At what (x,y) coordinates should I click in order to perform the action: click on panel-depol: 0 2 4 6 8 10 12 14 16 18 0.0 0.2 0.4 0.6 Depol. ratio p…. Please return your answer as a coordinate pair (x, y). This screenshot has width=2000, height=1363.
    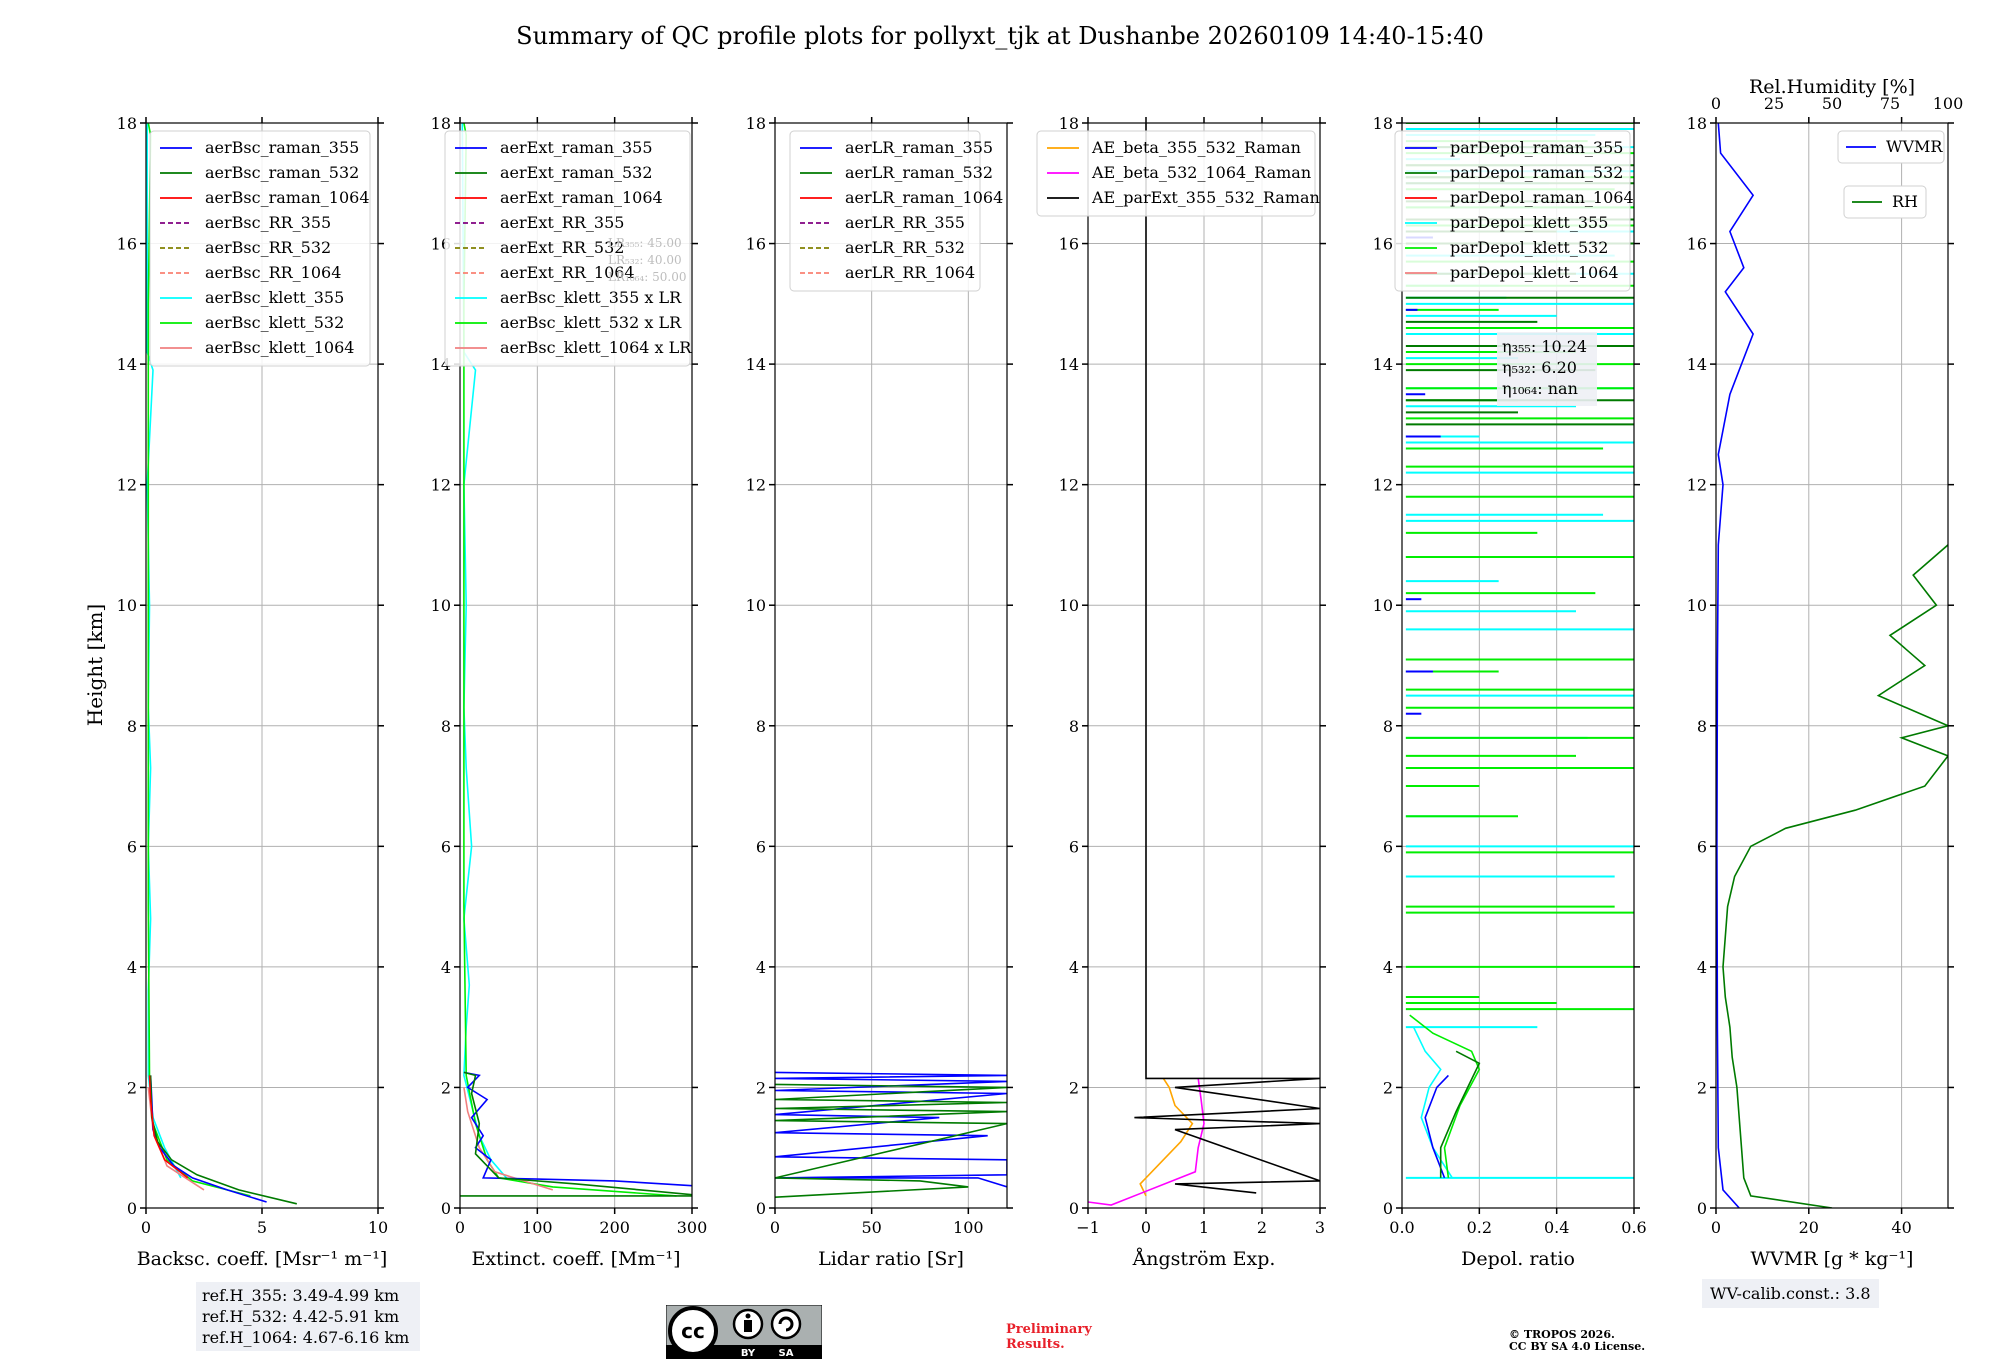
    Looking at the image, I should click on (1510, 692).